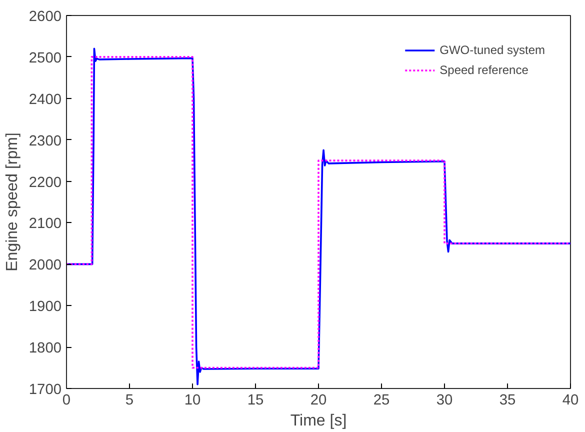 This screenshot has width=585, height=432. What do you see at coordinates (45, 266) in the screenshot?
I see `y-tick-label: 2000` at bounding box center [45, 266].